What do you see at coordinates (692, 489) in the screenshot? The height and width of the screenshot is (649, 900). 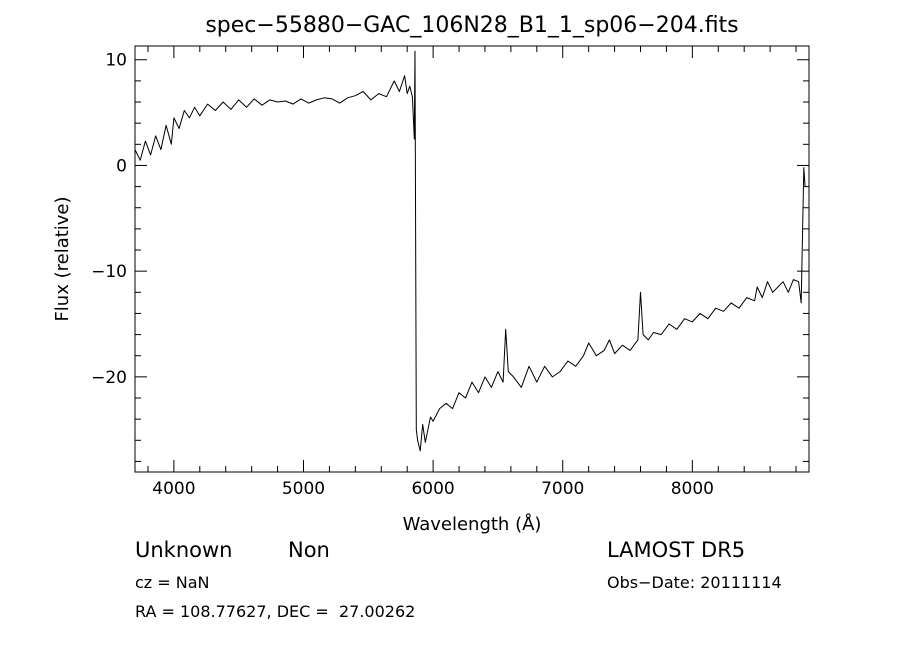 I see `x-tick-label: 8000` at bounding box center [692, 489].